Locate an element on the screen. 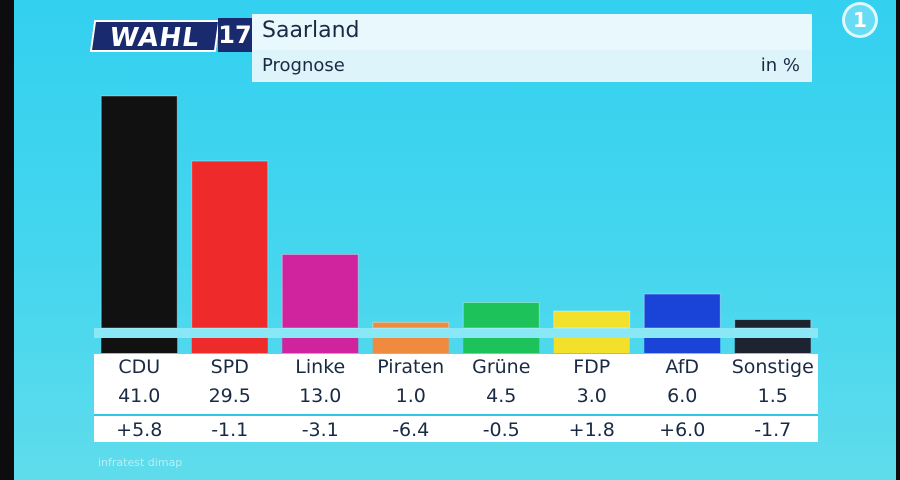  party-value-label: 29.5 is located at coordinates (229, 396).